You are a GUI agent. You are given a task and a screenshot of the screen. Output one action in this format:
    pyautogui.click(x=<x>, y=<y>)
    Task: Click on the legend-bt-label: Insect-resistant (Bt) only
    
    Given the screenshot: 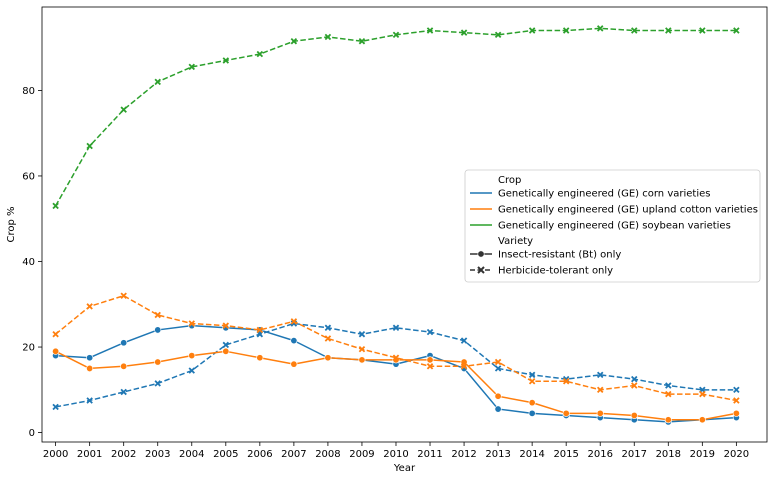 What is the action you would take?
    pyautogui.click(x=559, y=255)
    